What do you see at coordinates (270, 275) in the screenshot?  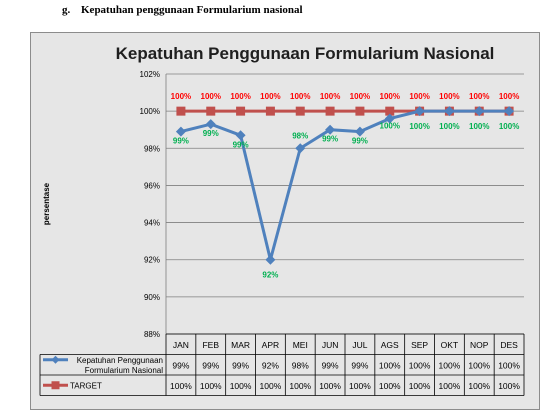 I see `data-label-actual: 92%` at bounding box center [270, 275].